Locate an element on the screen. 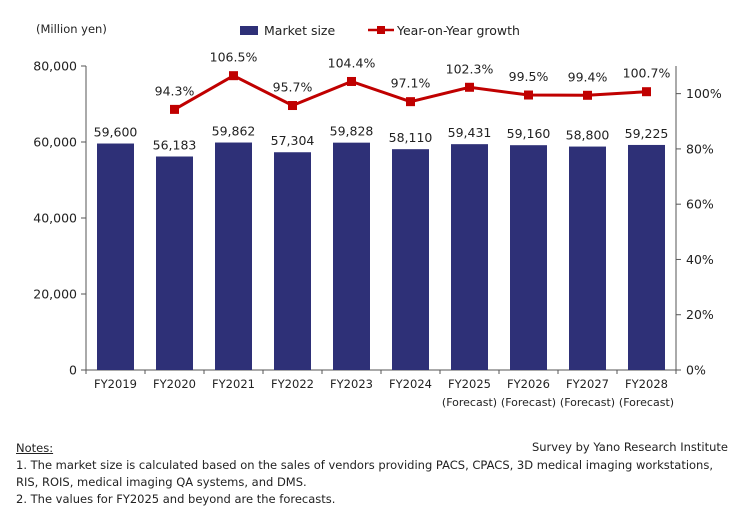  growth-value-label: 94.3% is located at coordinates (175, 90).